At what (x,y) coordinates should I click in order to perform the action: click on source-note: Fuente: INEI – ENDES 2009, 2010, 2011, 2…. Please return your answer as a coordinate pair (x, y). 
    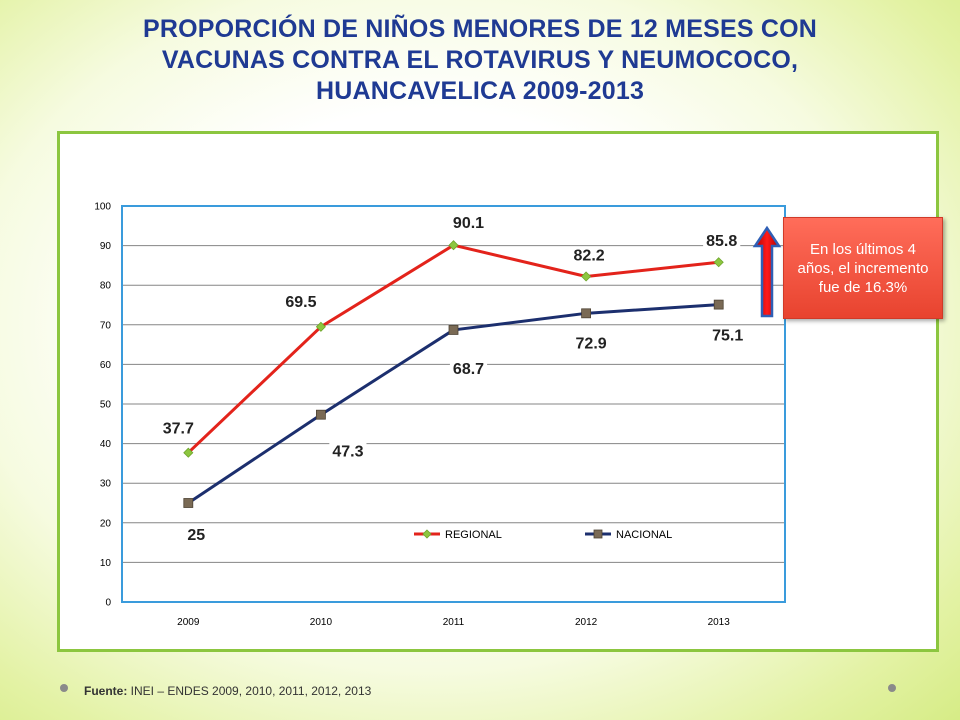
    Looking at the image, I should click on (227, 691).